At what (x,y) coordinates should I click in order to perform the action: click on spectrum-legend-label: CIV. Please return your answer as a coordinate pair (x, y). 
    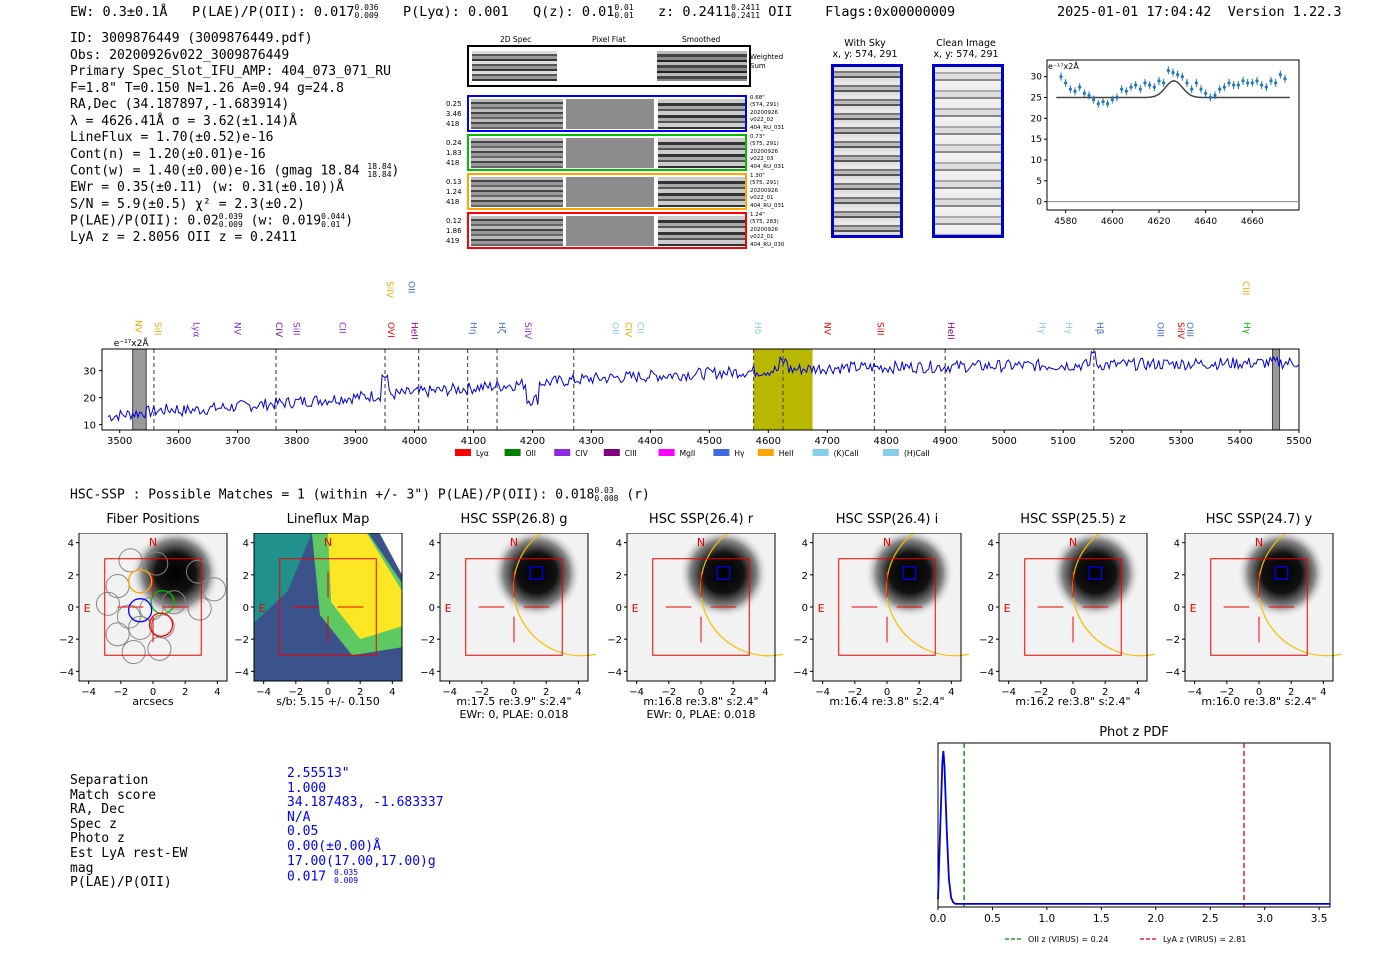
    Looking at the image, I should click on (581, 453).